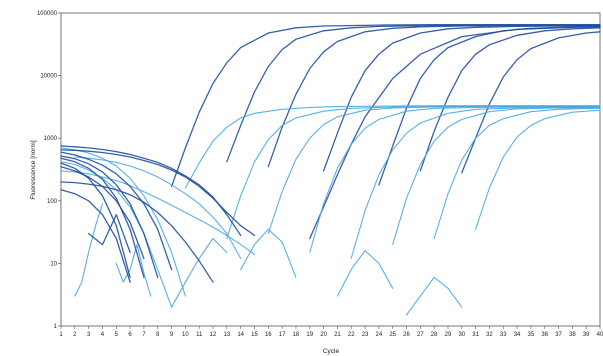 Image resolution: width=603 pixels, height=356 pixels. Describe the element at coordinates (56, 327) in the screenshot. I see `y-tick-label: 1` at that location.